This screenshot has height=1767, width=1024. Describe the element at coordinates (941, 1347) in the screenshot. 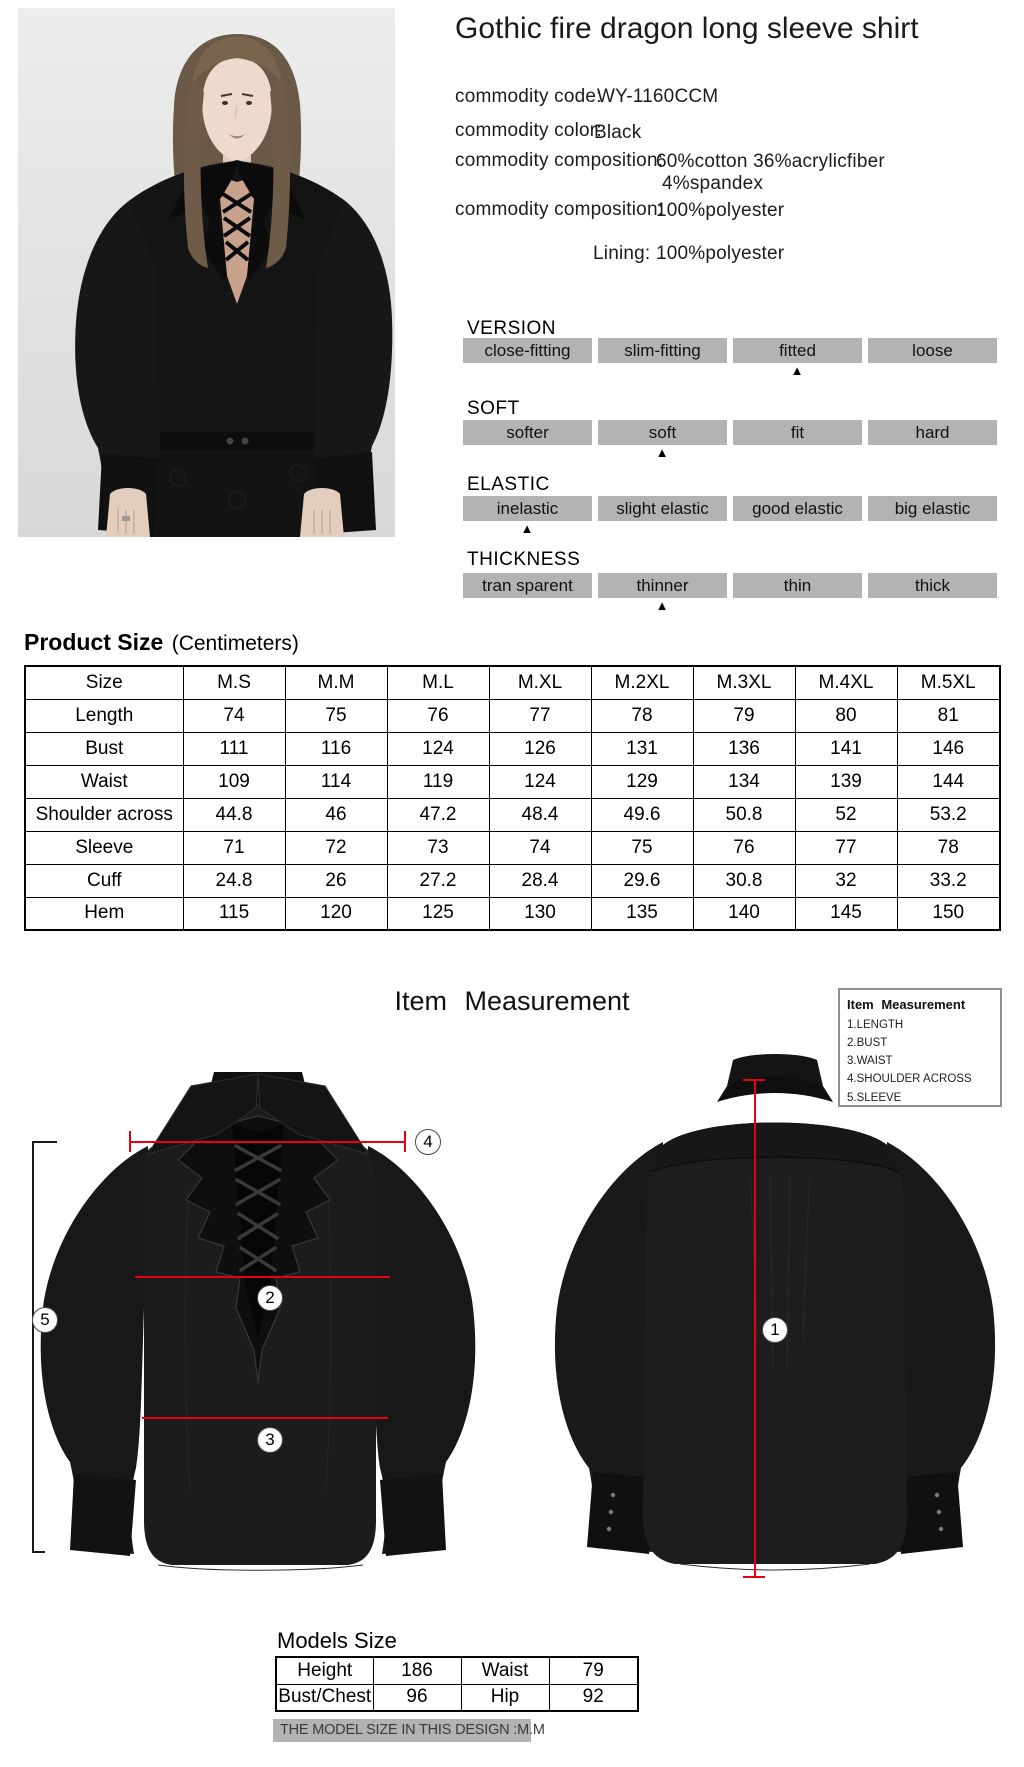

I see `back-sleeve-right` at that location.